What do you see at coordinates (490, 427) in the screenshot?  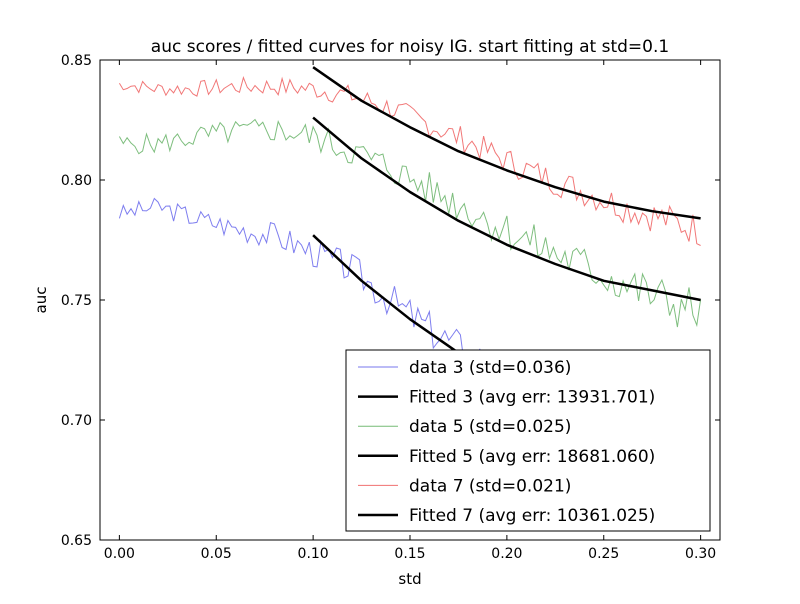 I see `legend-label: data 5 (std=0.025)` at bounding box center [490, 427].